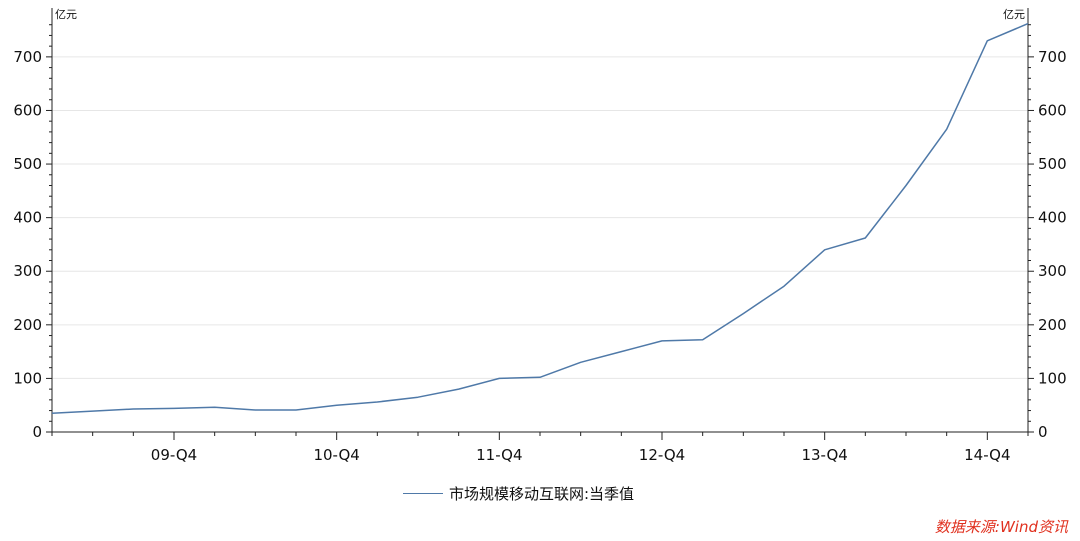 The height and width of the screenshot is (541, 1080). I want to click on x-tick-label: 11-Q4, so click(499, 455).